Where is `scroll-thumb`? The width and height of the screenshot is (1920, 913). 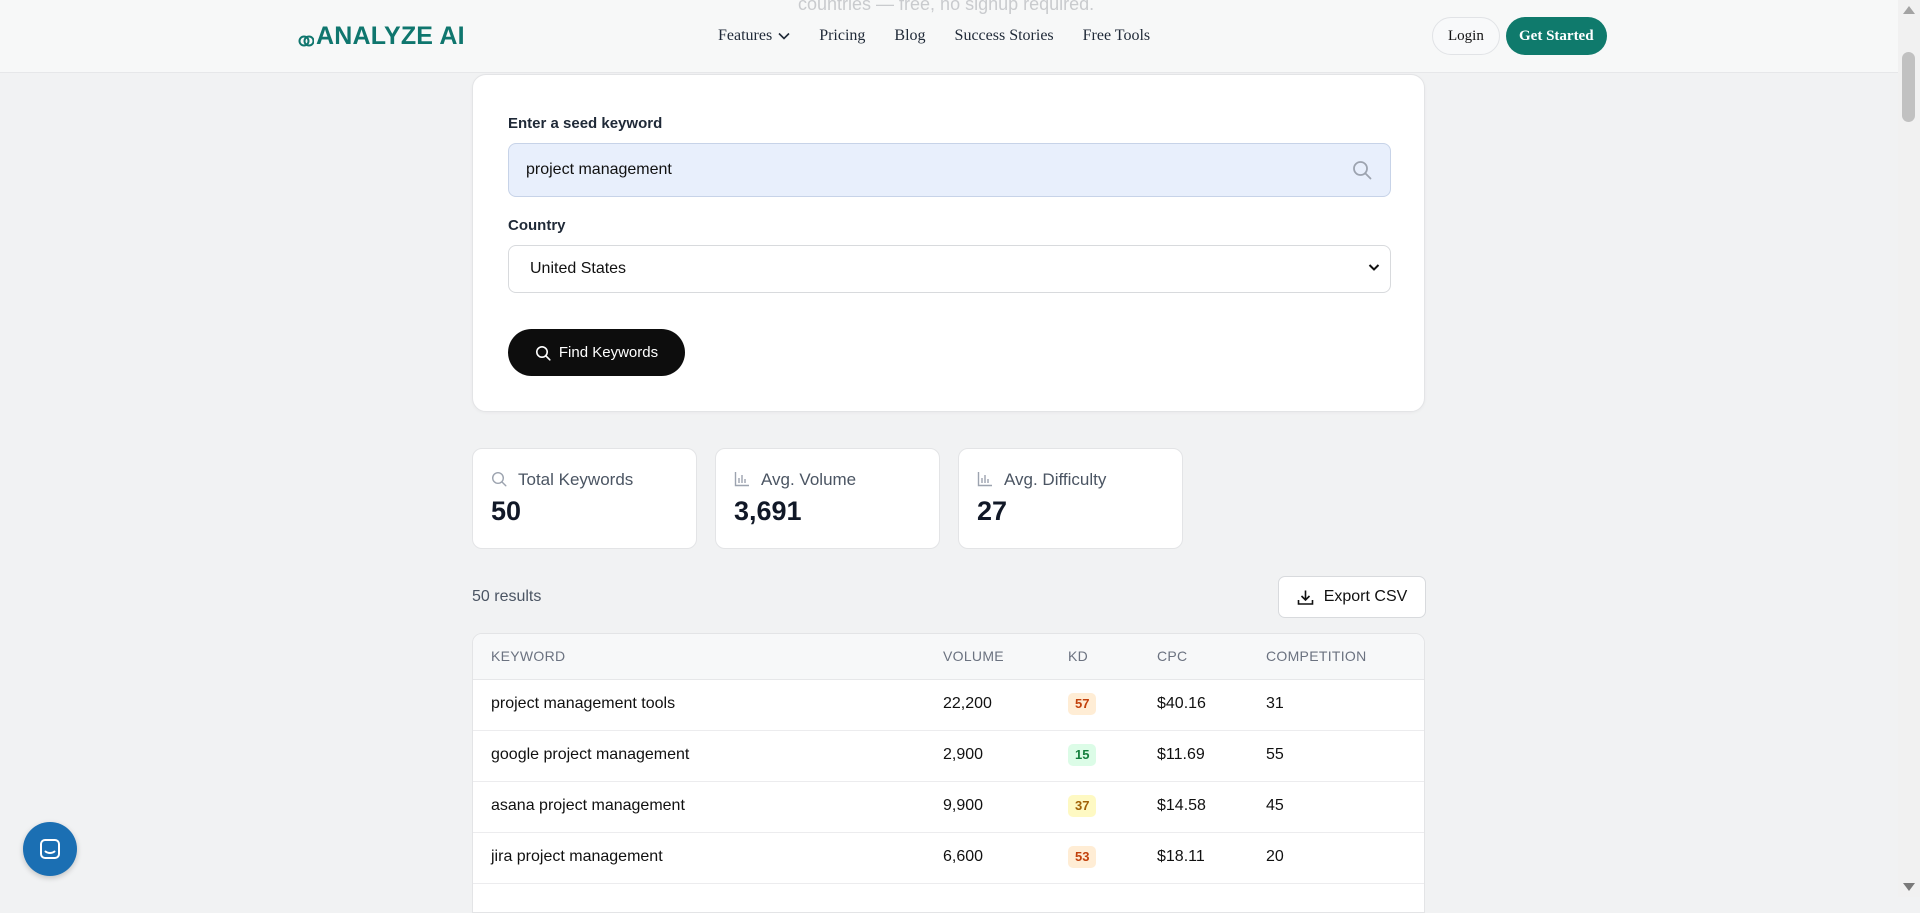
scroll-thumb is located at coordinates (1908, 87).